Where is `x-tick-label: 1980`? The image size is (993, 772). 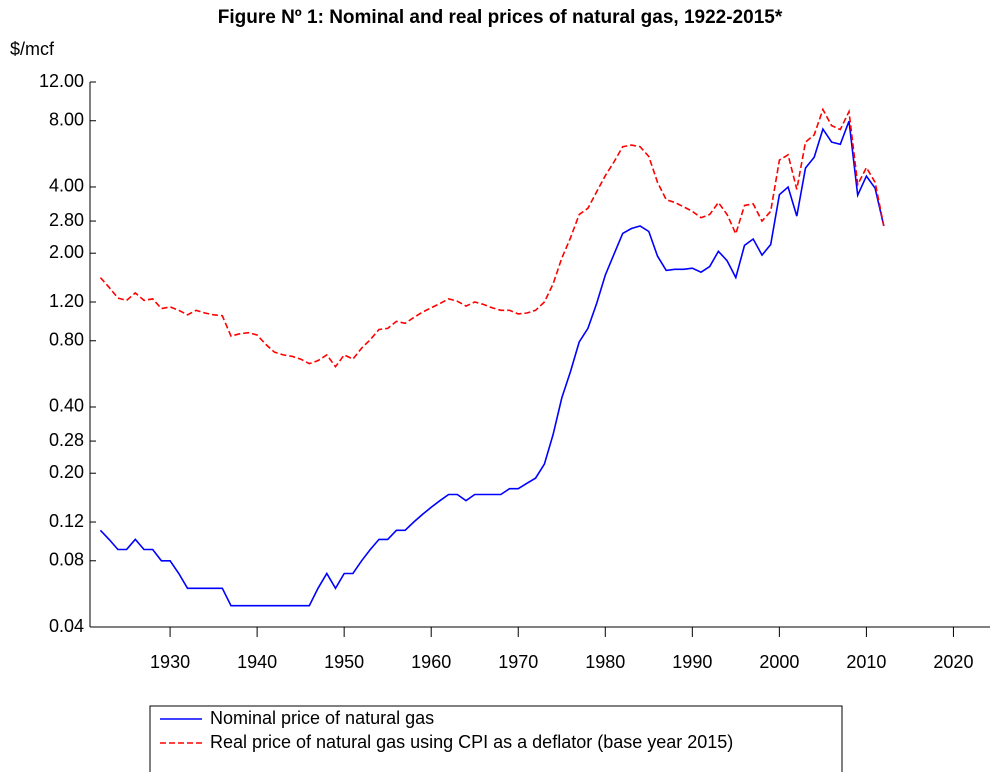
x-tick-label: 1980 is located at coordinates (605, 662).